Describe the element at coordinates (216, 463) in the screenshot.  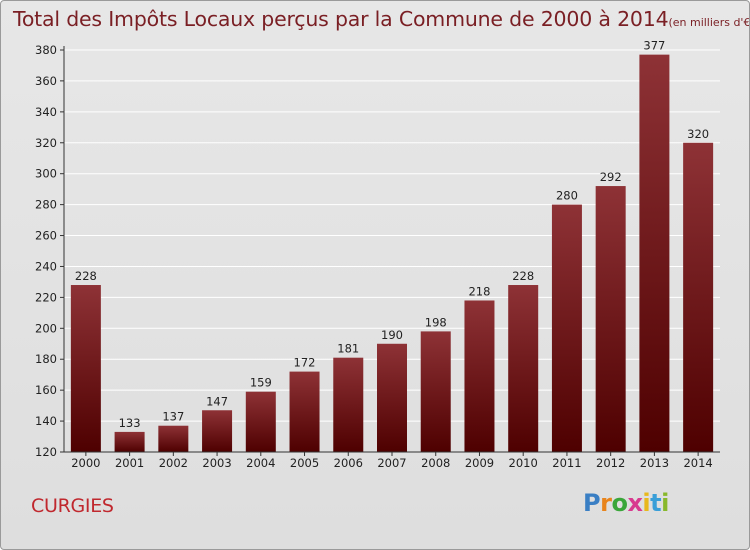
I see `x-tick-label: 2003` at that location.